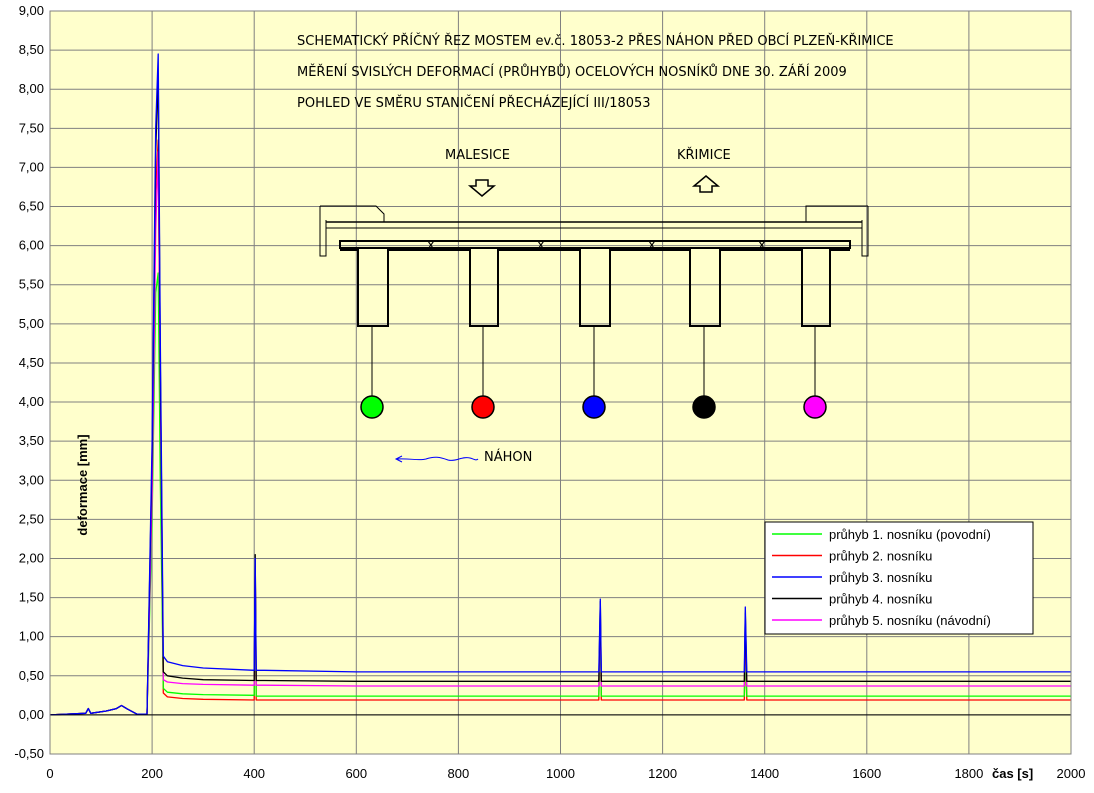  What do you see at coordinates (29, 753) in the screenshot?
I see `y-tick-label: -0,50` at bounding box center [29, 753].